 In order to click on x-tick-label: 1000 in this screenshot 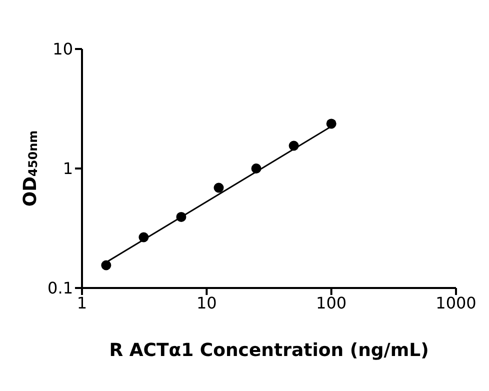, I will do `click(456, 302)`.